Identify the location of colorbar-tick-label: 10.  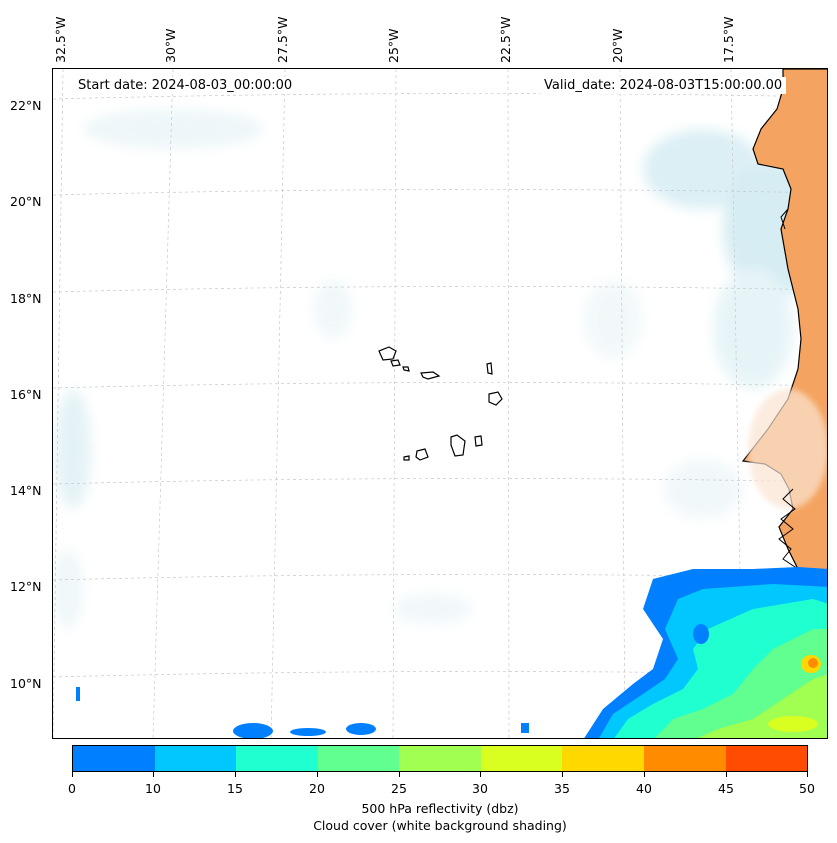
(153, 788).